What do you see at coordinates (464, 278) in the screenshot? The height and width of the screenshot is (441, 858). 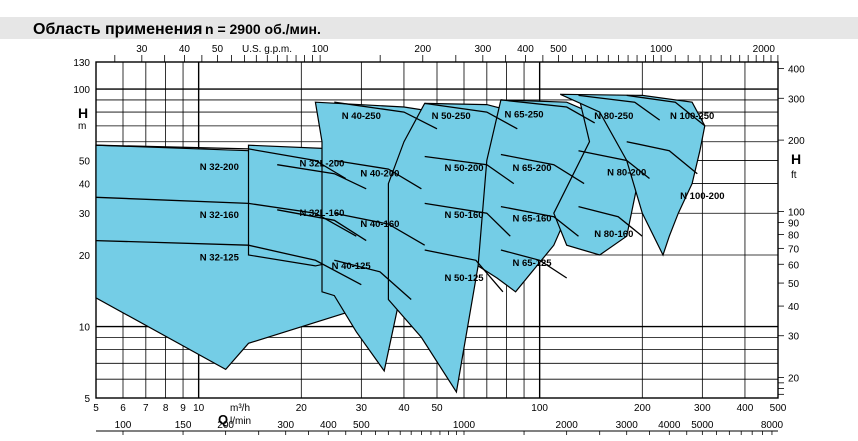 I see `pump-model-label: N 50-125` at bounding box center [464, 278].